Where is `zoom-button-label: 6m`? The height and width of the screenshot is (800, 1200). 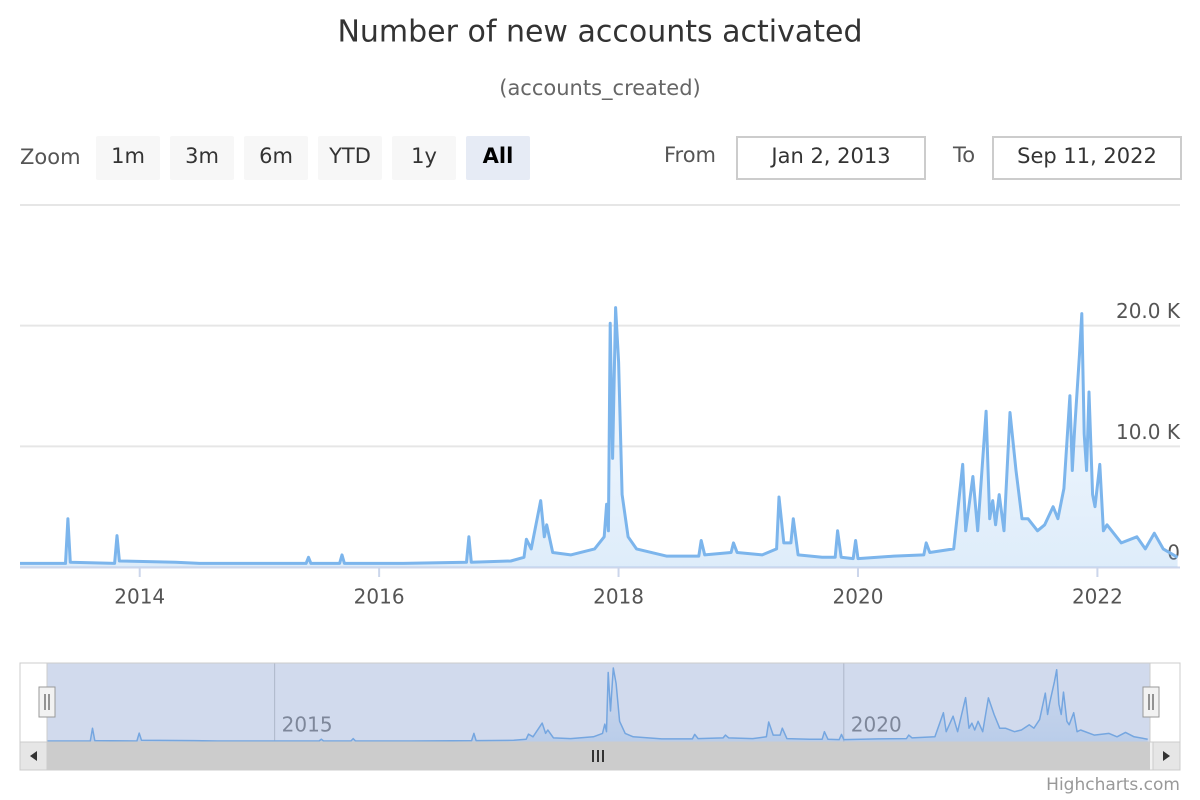 zoom-button-label: 6m is located at coordinates (276, 156).